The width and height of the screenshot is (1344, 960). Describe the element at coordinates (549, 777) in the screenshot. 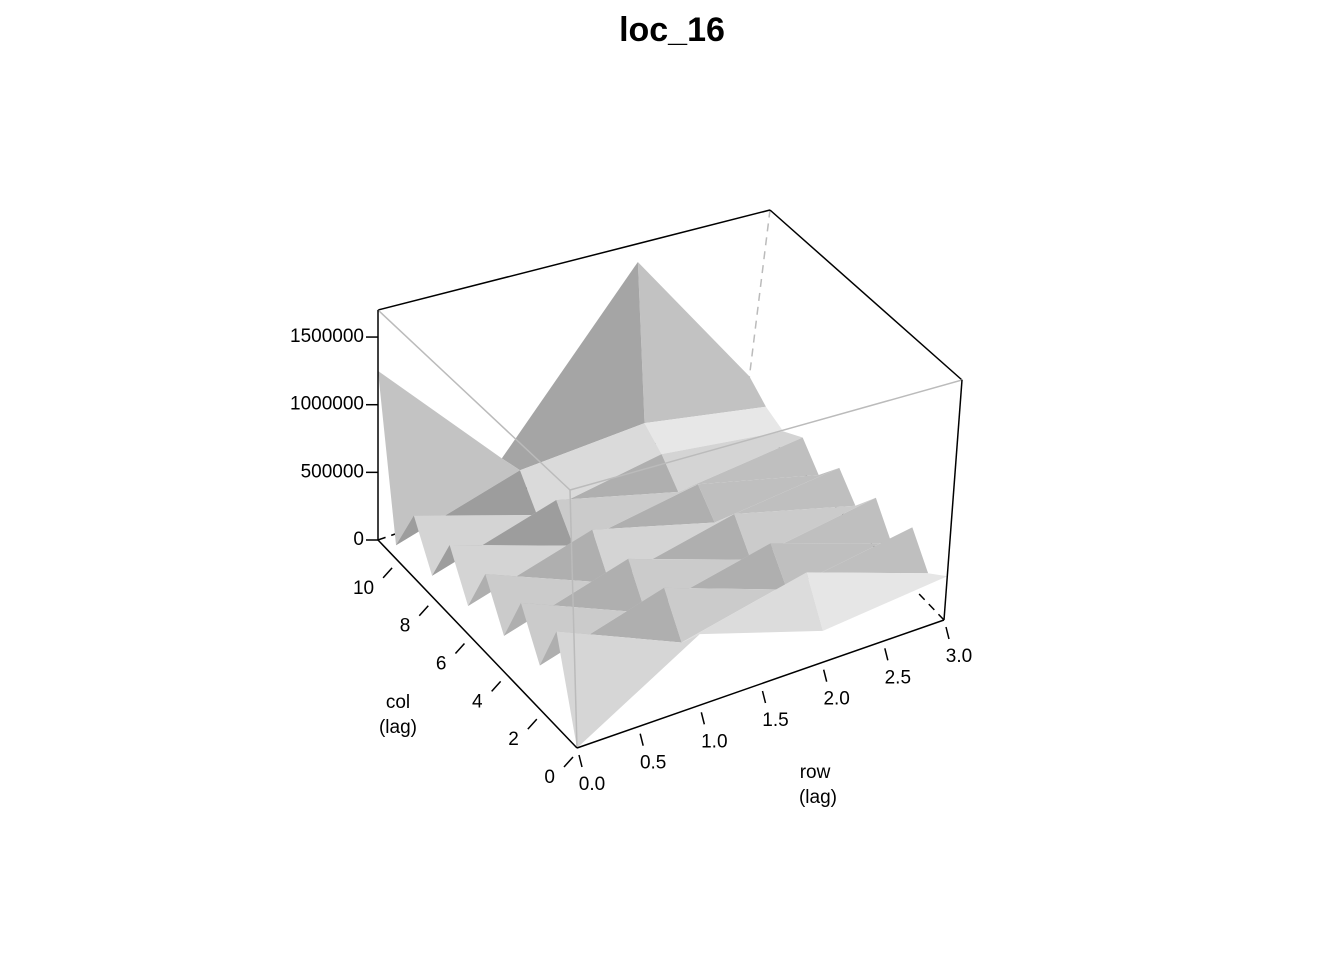

I see `y-tick-label: 0` at that location.